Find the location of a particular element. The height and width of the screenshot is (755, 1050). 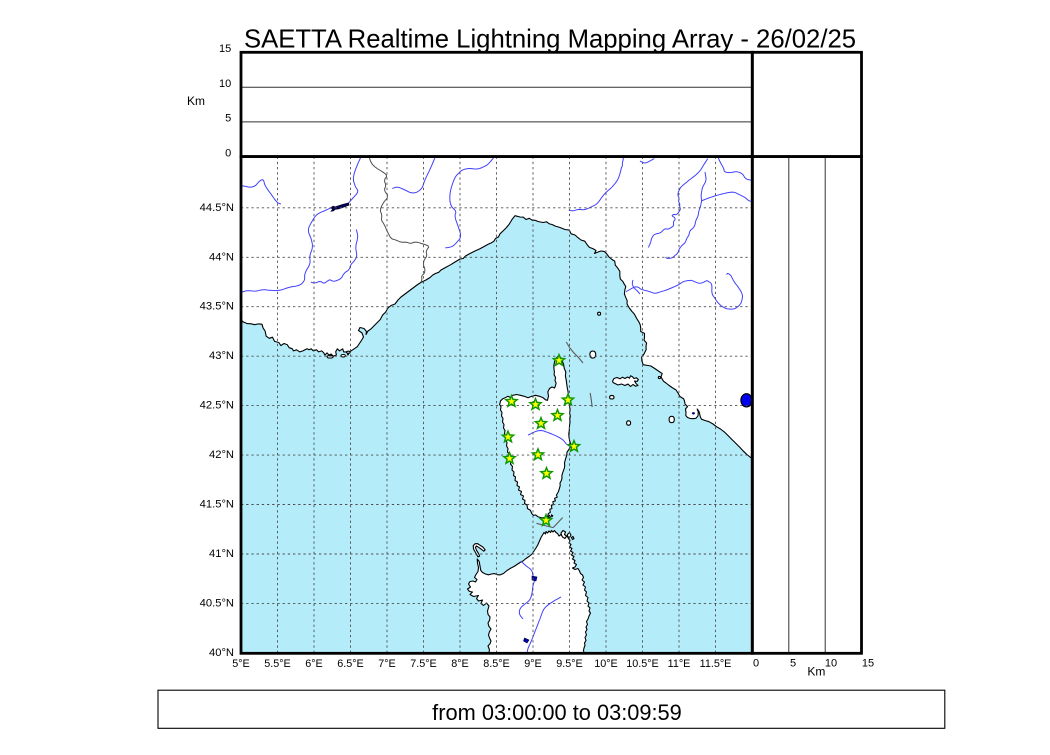

svg-text: 8°E is located at coordinates (460, 664).